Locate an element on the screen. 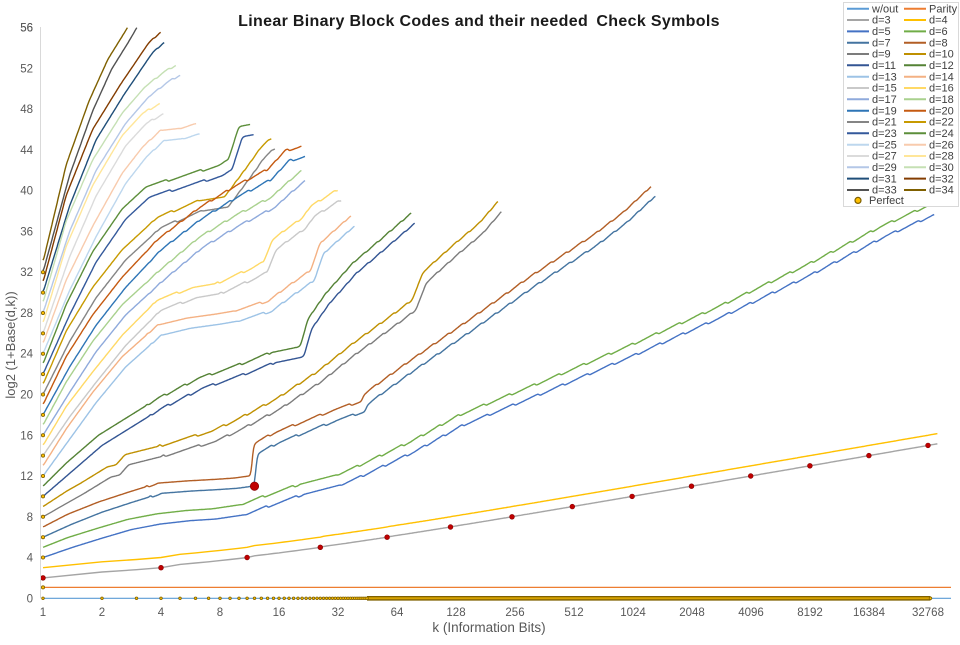 The image size is (960, 645). svg-text: 20 is located at coordinates (26, 396).